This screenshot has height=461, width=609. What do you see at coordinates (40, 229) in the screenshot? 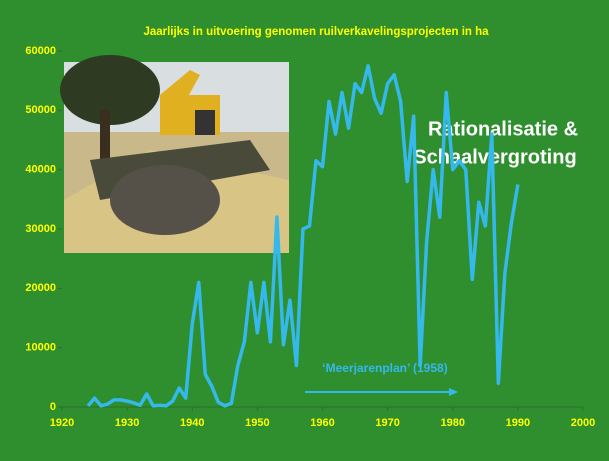
I see `y-tick-label: 30000` at bounding box center [40, 229].